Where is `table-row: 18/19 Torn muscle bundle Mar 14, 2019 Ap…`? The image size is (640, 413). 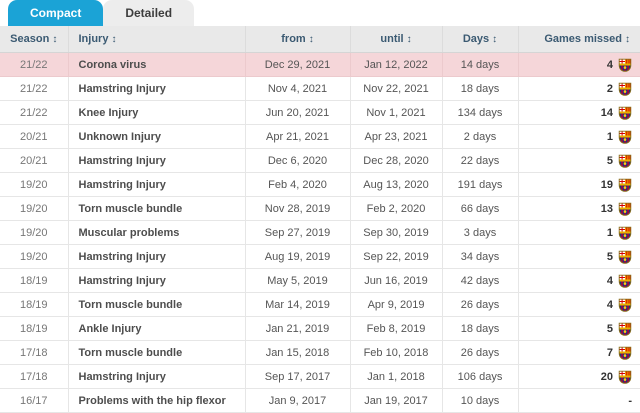 table-row: 18/19 Torn muscle bundle Mar 14, 2019 Ap… is located at coordinates (320, 304).